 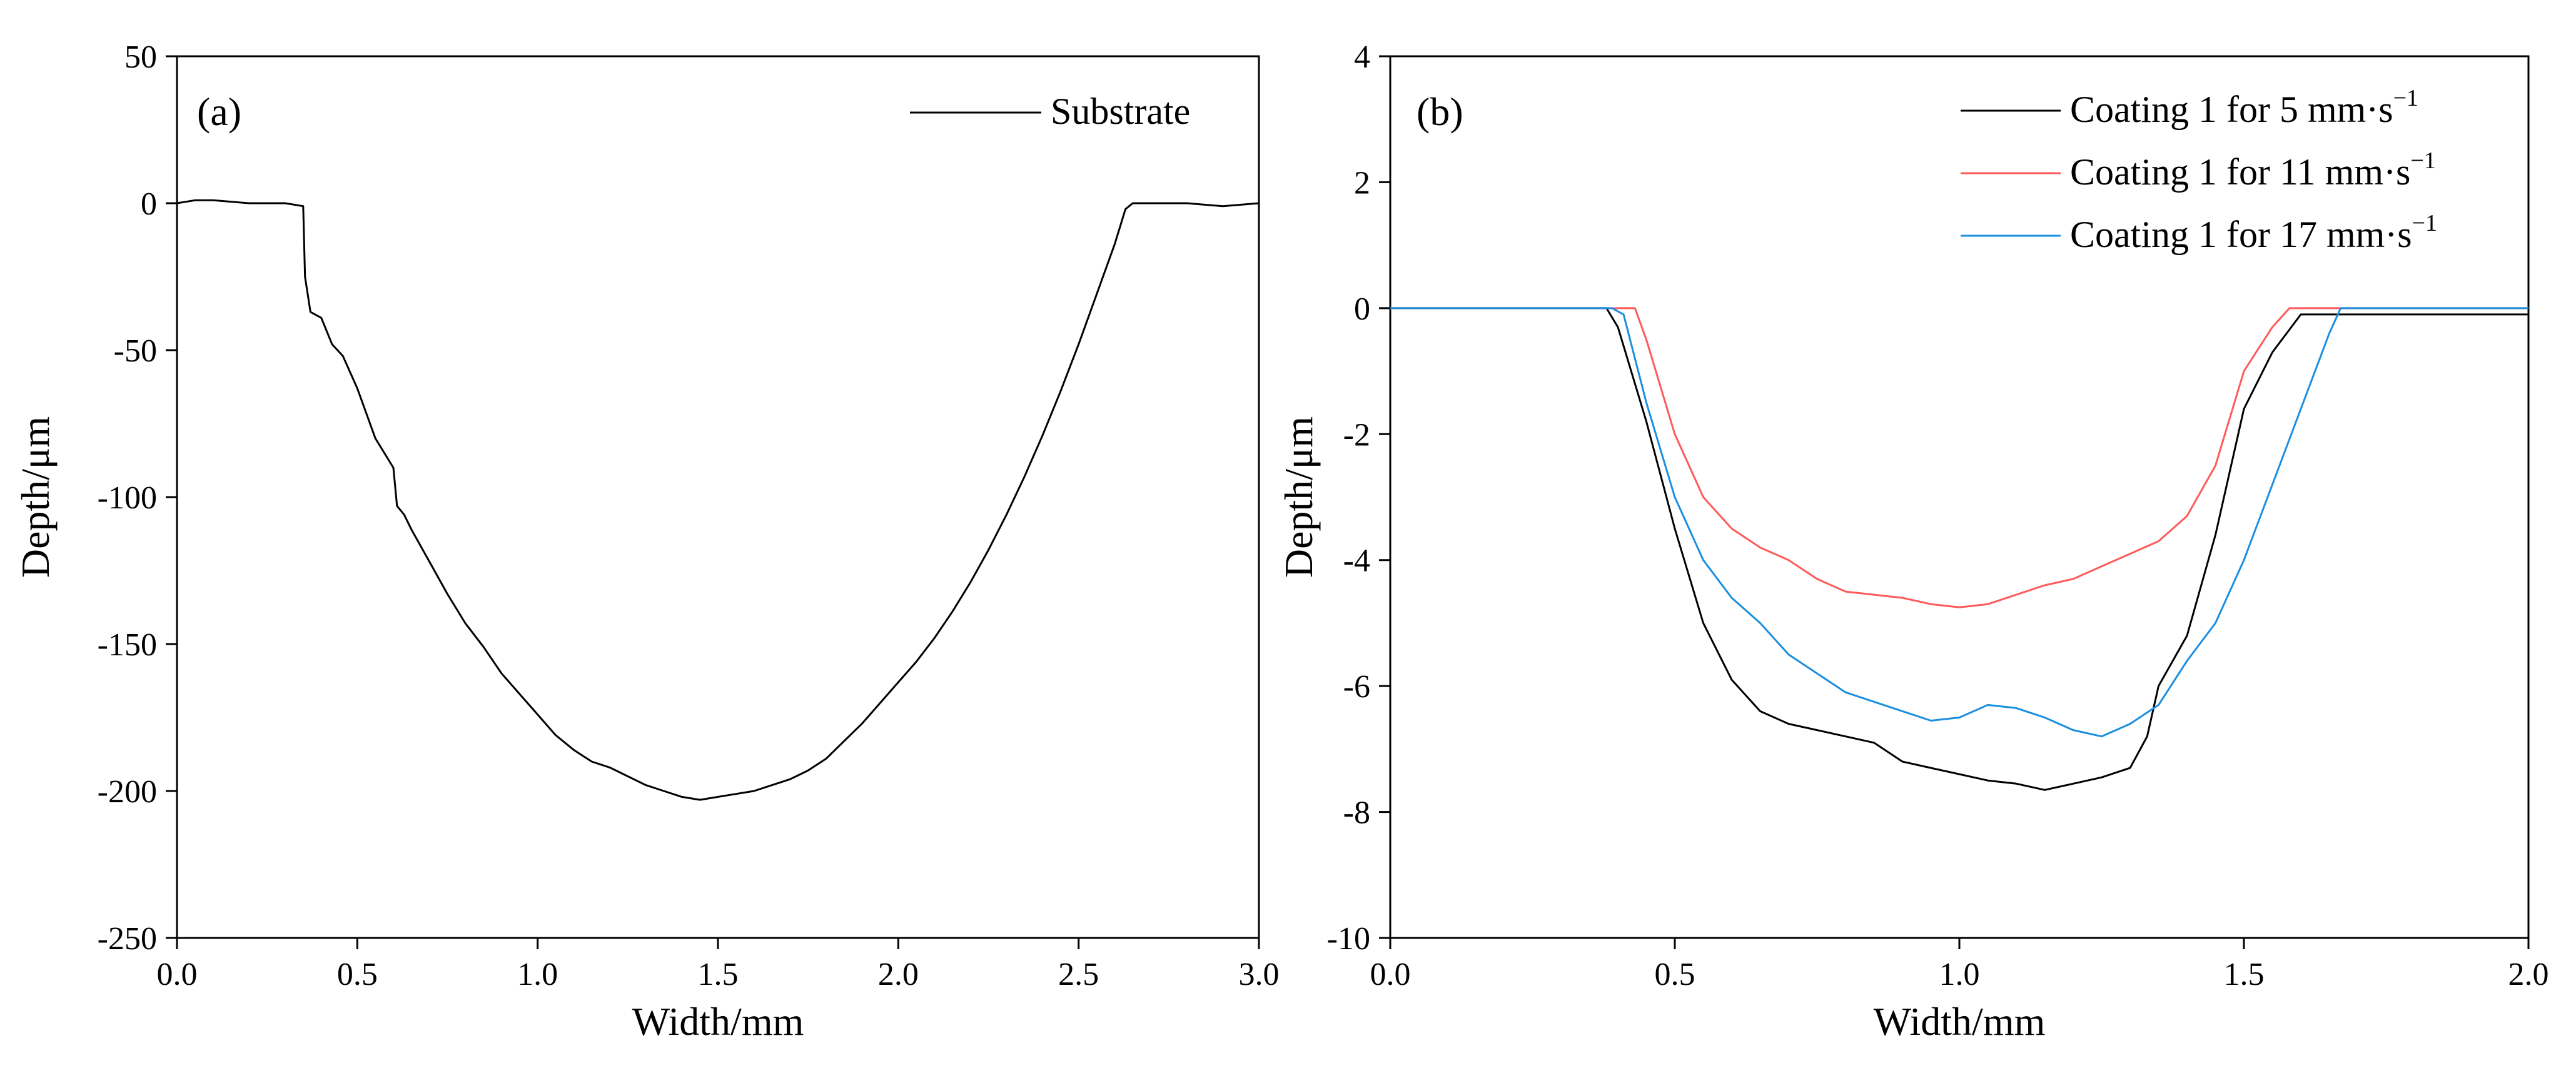 I want to click on y-tick-label-b: 2, so click(x=1362, y=183).